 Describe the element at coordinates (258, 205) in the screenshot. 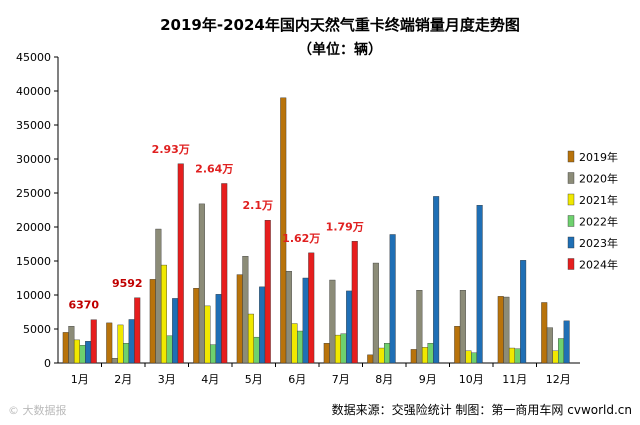

I see `data-label: 2.1万` at that location.